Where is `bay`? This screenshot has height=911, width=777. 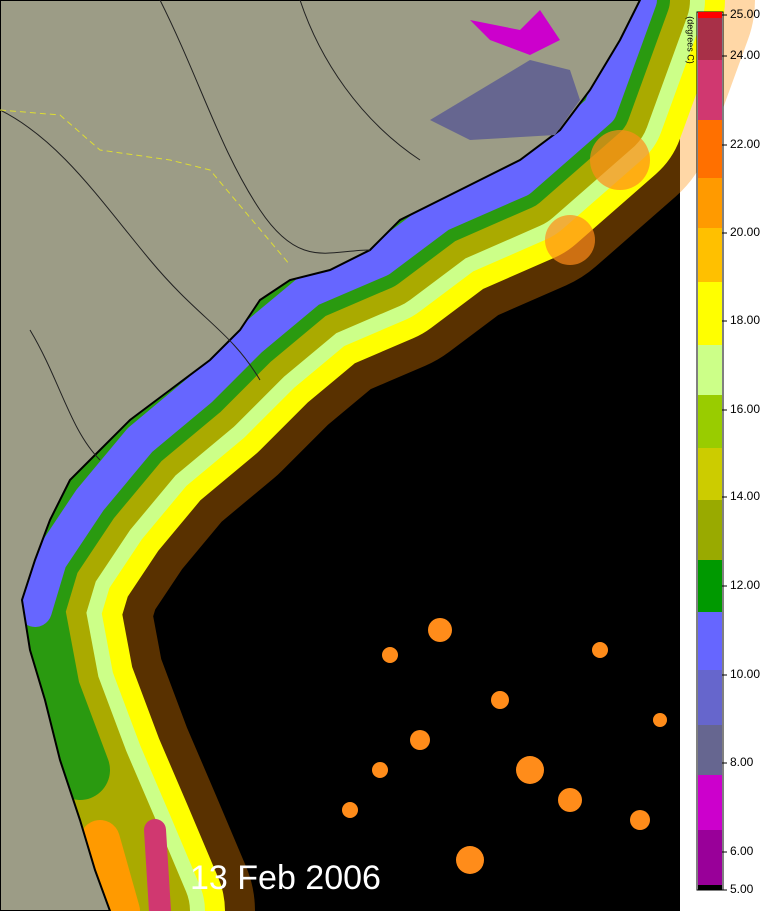
bay is located at coordinates (515, 32).